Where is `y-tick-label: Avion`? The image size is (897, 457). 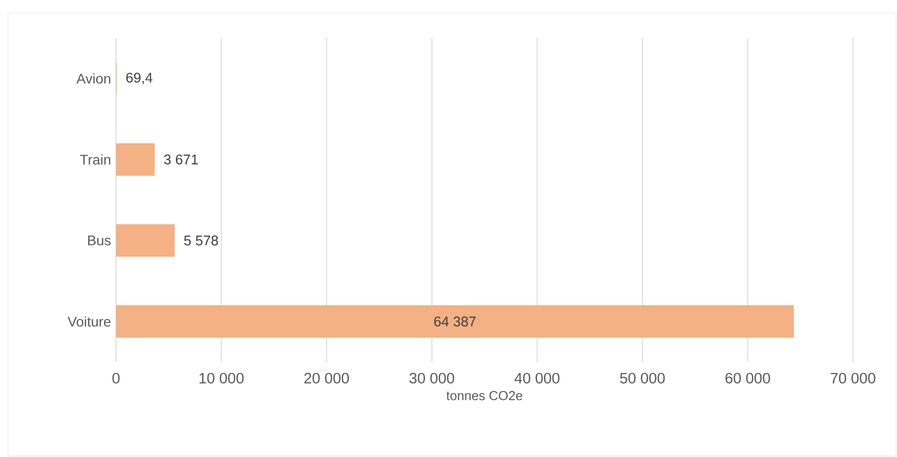 y-tick-label: Avion is located at coordinates (93, 78).